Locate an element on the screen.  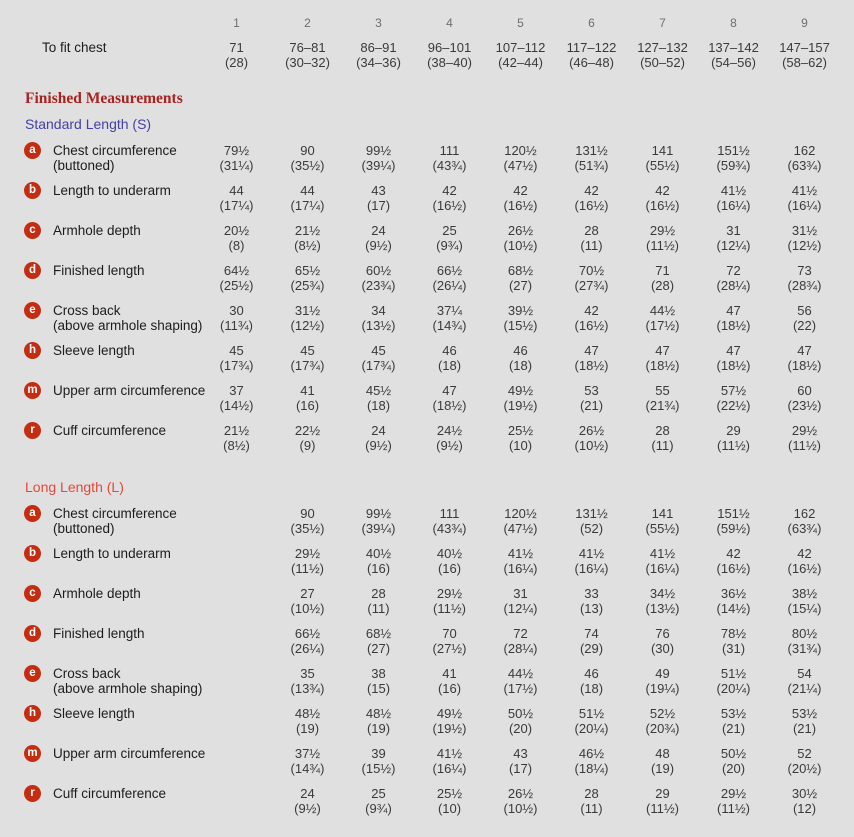
measurement-cell: 47 (18½) is located at coordinates (804, 358).